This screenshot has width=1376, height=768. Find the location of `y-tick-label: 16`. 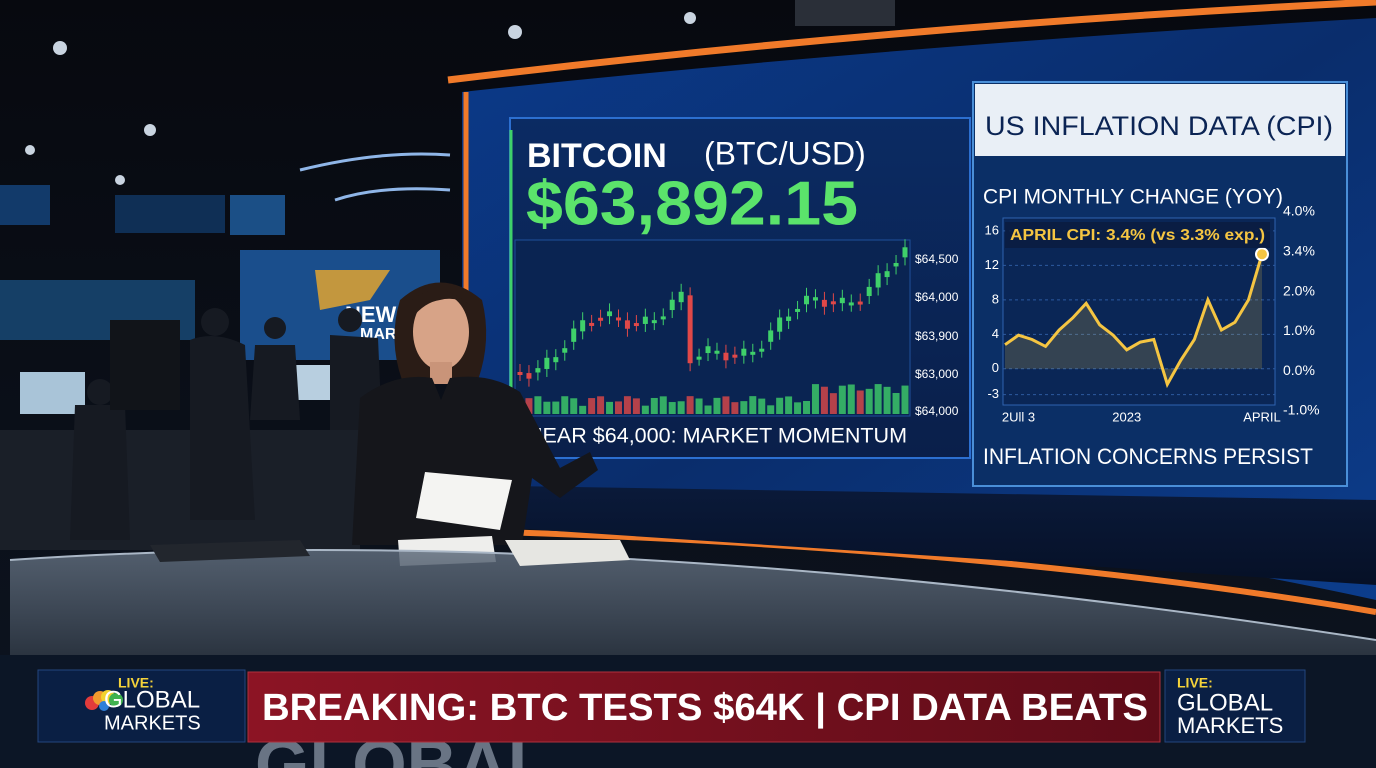

y-tick-label: 16 is located at coordinates (992, 229).